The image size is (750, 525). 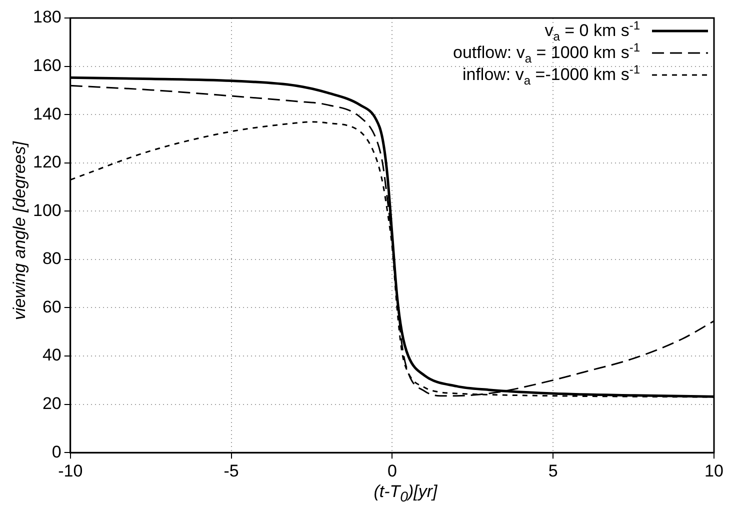 What do you see at coordinates (70, 470) in the screenshot?
I see `x-tick-label: -10` at bounding box center [70, 470].